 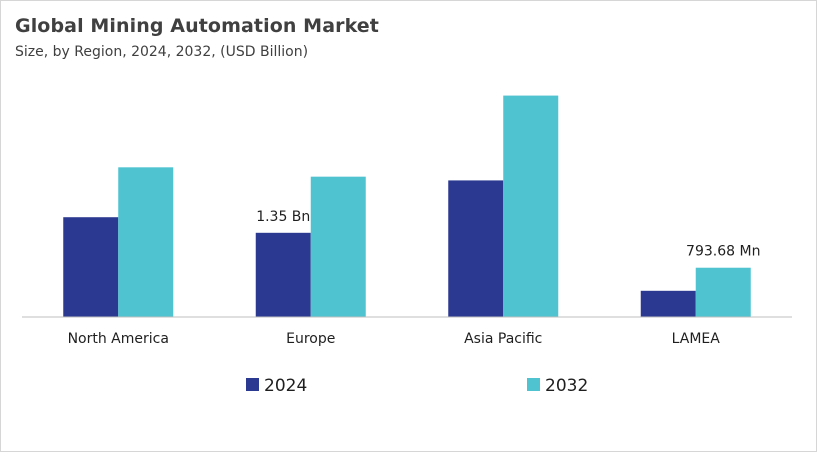 I want to click on bar-2032-europe, so click(x=338, y=246).